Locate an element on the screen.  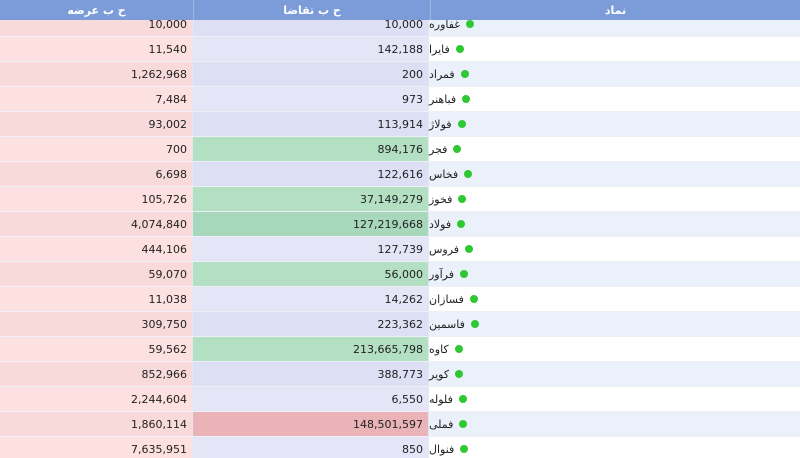
table-row: 444,106 127,739 فروس is located at coordinates (400, 249).